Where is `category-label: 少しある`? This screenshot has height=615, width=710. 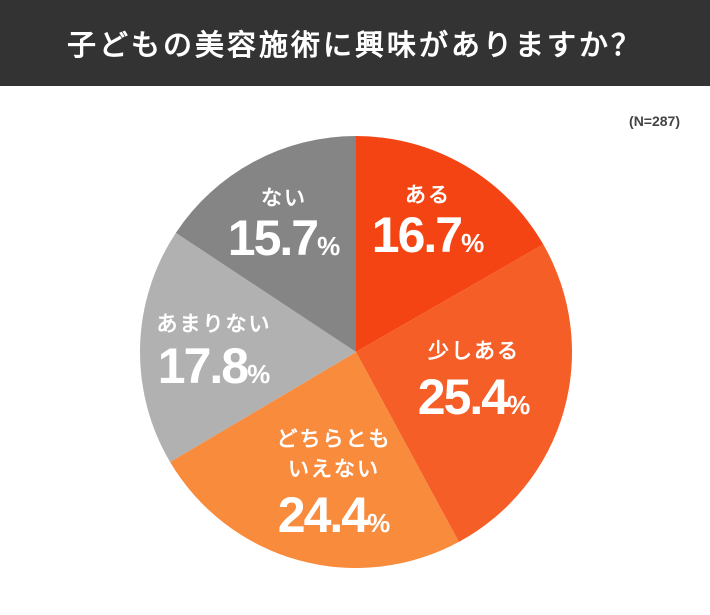 category-label: 少しある is located at coordinates (473, 351).